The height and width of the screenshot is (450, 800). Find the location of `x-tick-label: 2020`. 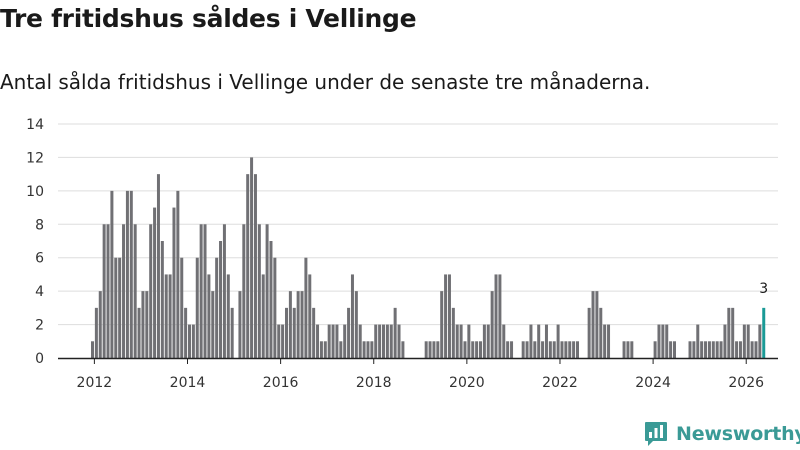

x-tick-label: 2020 is located at coordinates (467, 383).